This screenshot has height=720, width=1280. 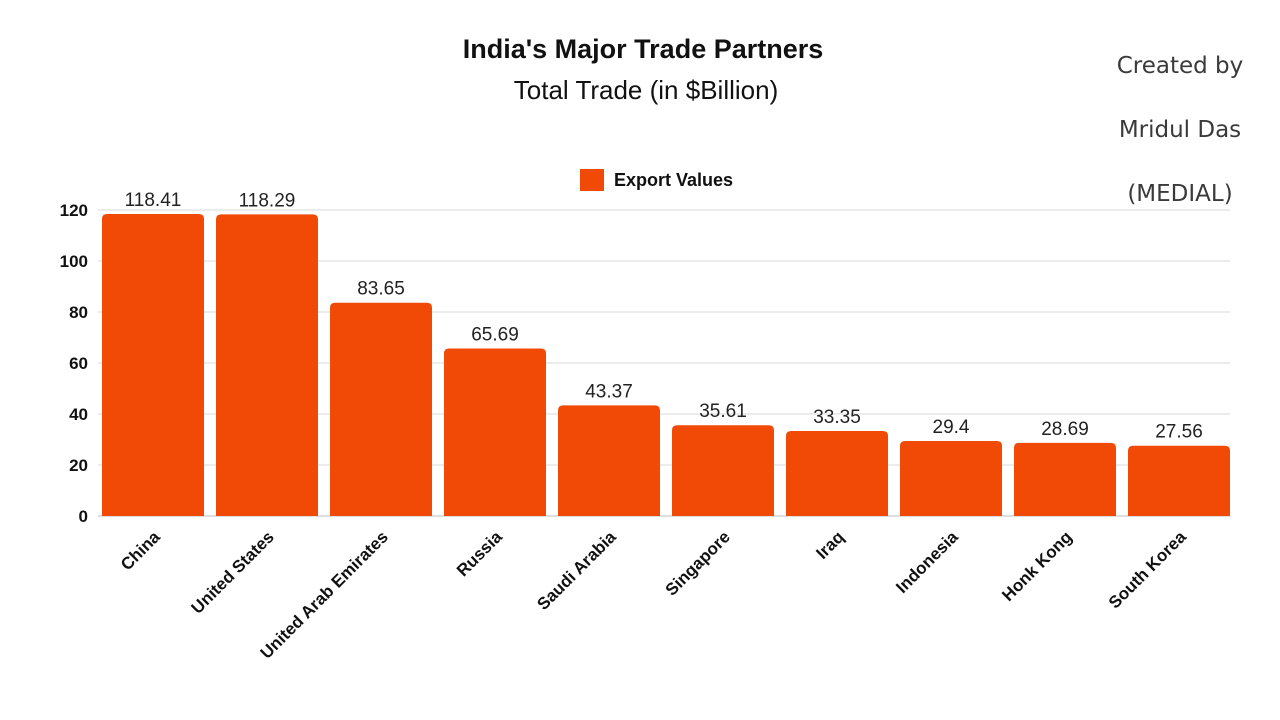 What do you see at coordinates (592, 180) in the screenshot?
I see `legend-swatch` at bounding box center [592, 180].